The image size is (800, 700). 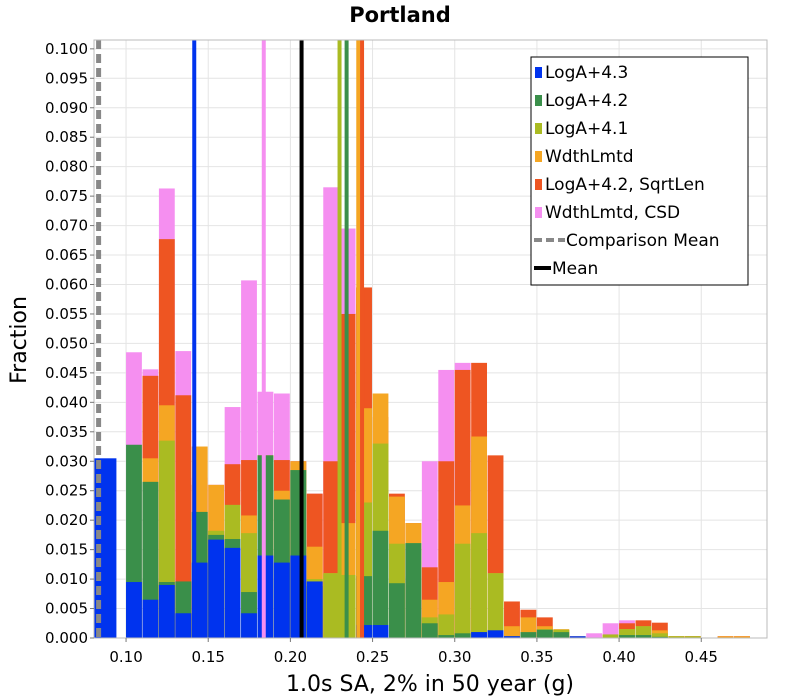 What do you see at coordinates (66, 373) in the screenshot?
I see `y-tick-label: 0.045` at bounding box center [66, 373].